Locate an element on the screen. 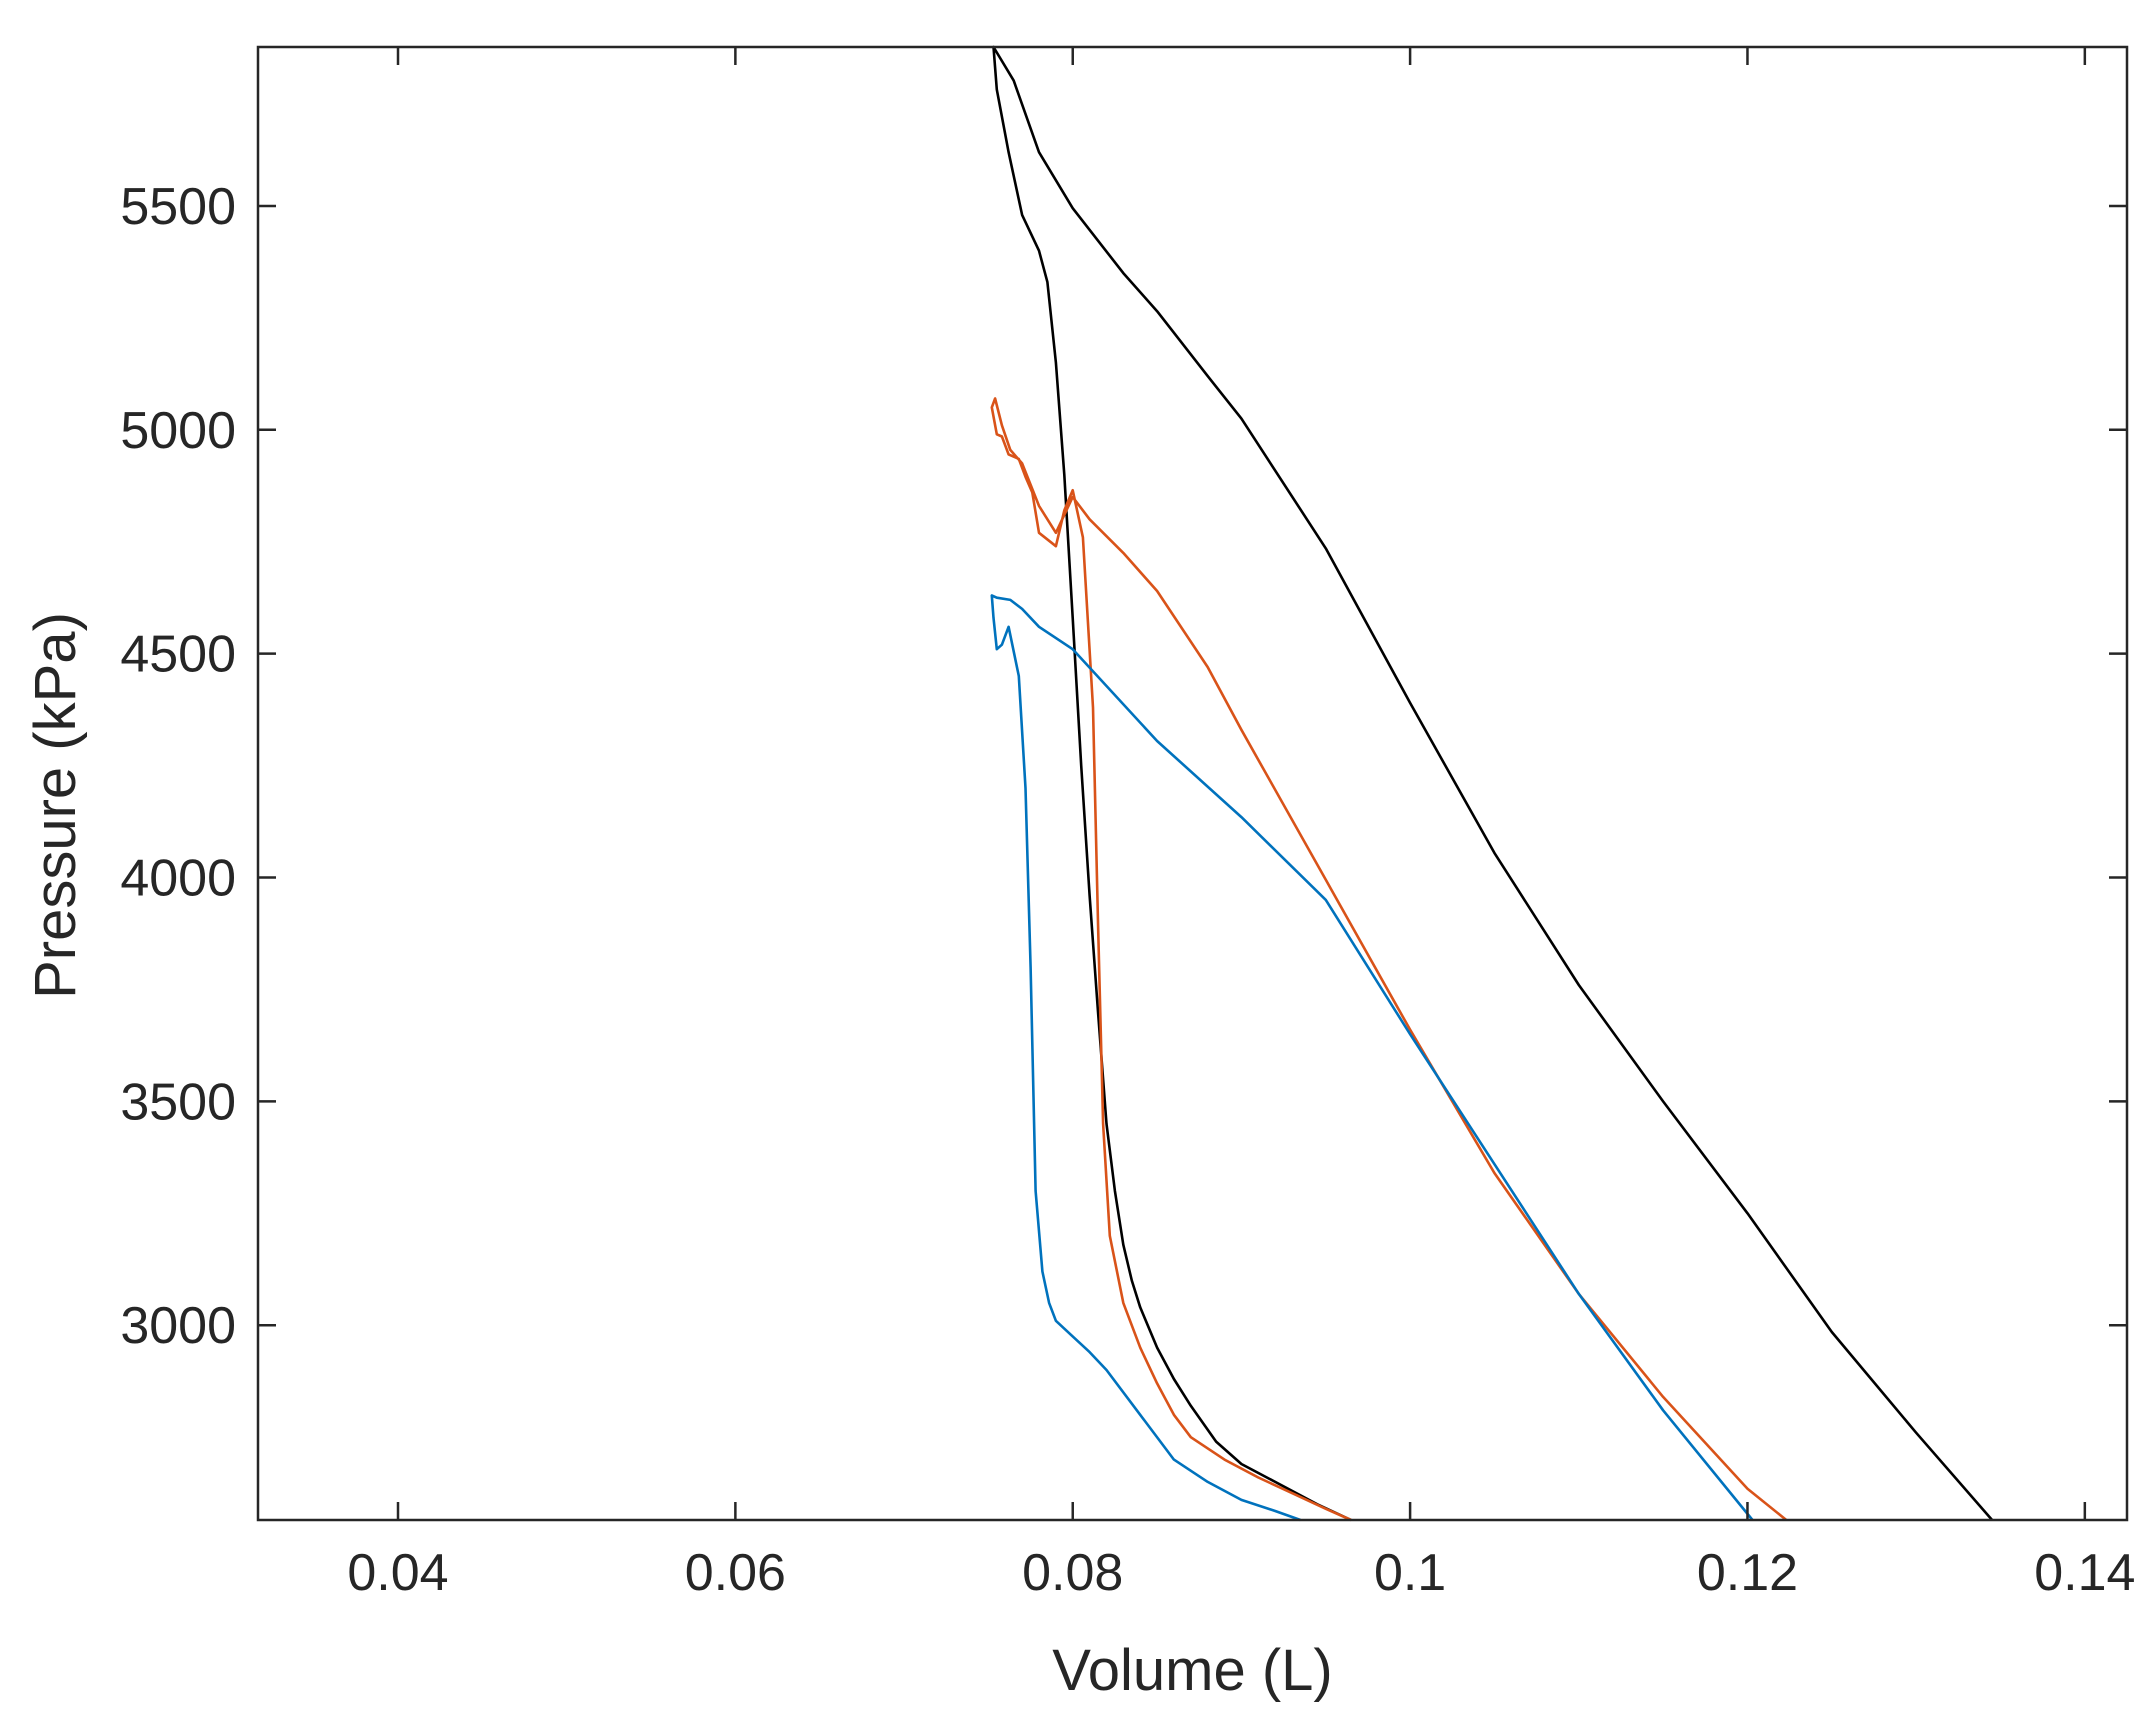  y-tick-label: 4500 is located at coordinates (178, 655).